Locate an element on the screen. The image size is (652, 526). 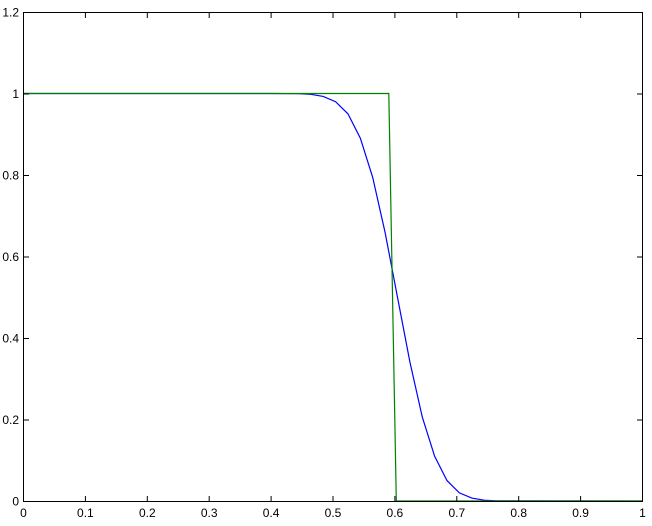
y-tick-label: 1.2 is located at coordinates (10, 13).